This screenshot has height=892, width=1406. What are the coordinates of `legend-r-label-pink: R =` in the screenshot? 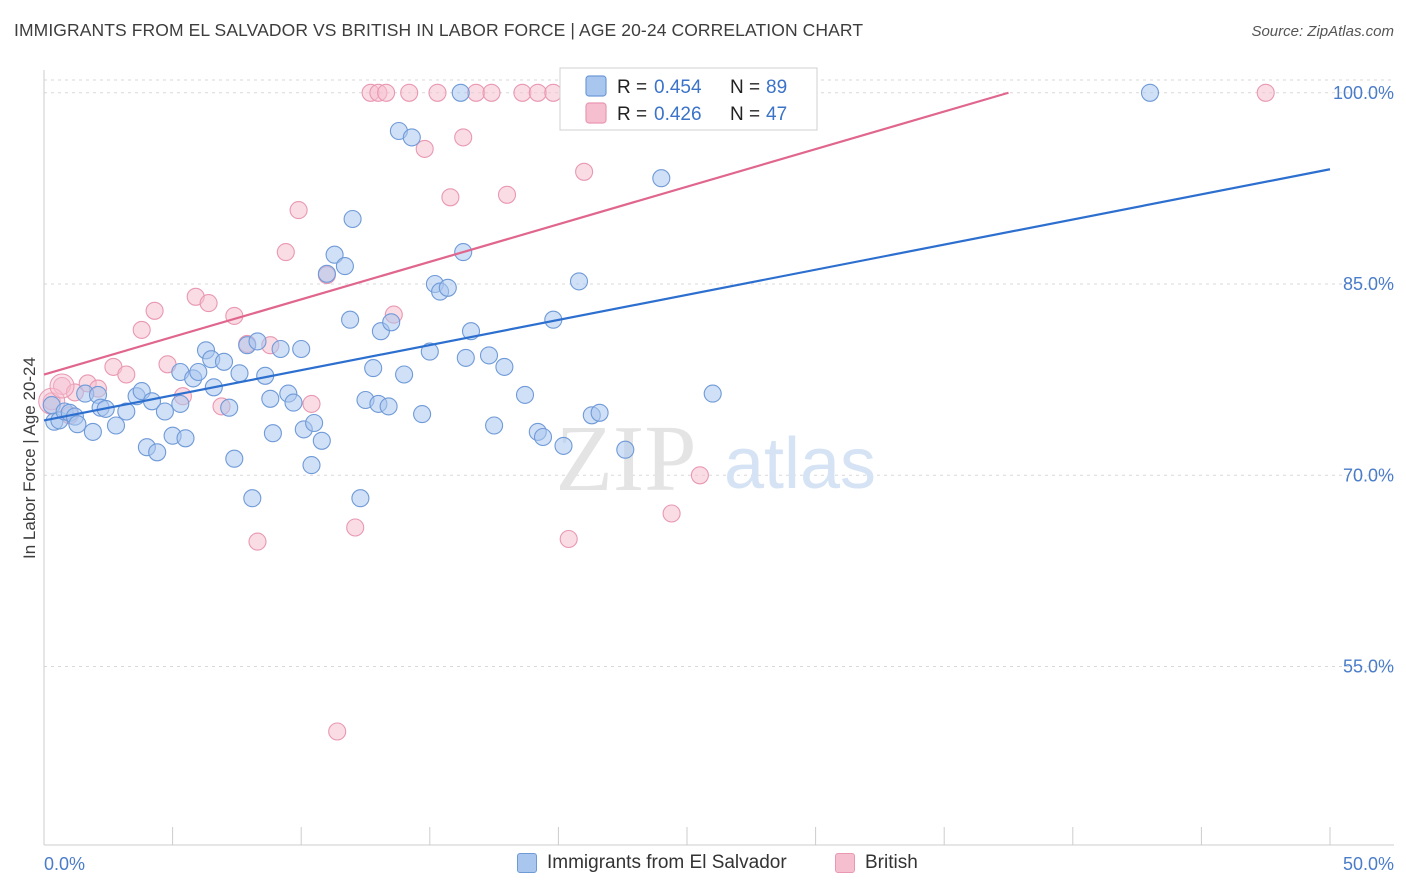 It's located at (632, 114).